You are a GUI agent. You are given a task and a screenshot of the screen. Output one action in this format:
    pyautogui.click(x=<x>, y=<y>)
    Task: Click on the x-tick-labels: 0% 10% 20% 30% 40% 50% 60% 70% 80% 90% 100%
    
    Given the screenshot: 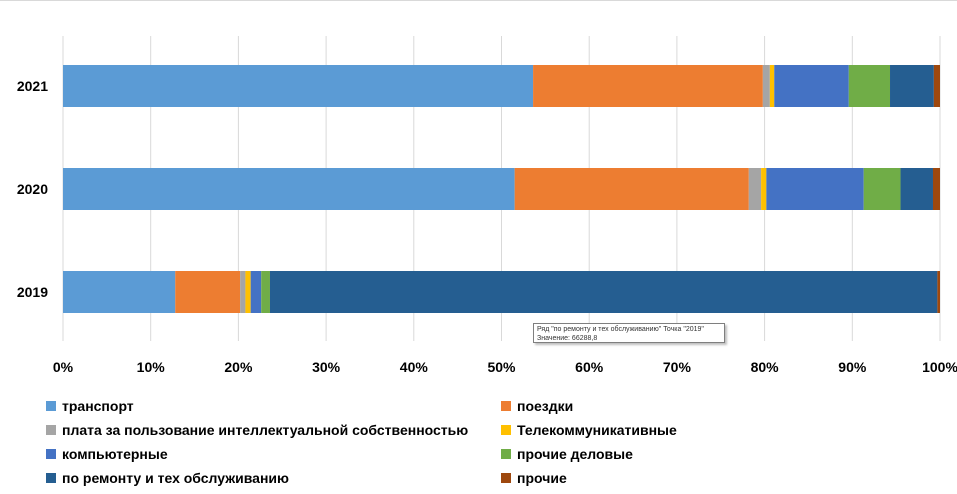 What is the action you would take?
    pyautogui.click(x=505, y=367)
    